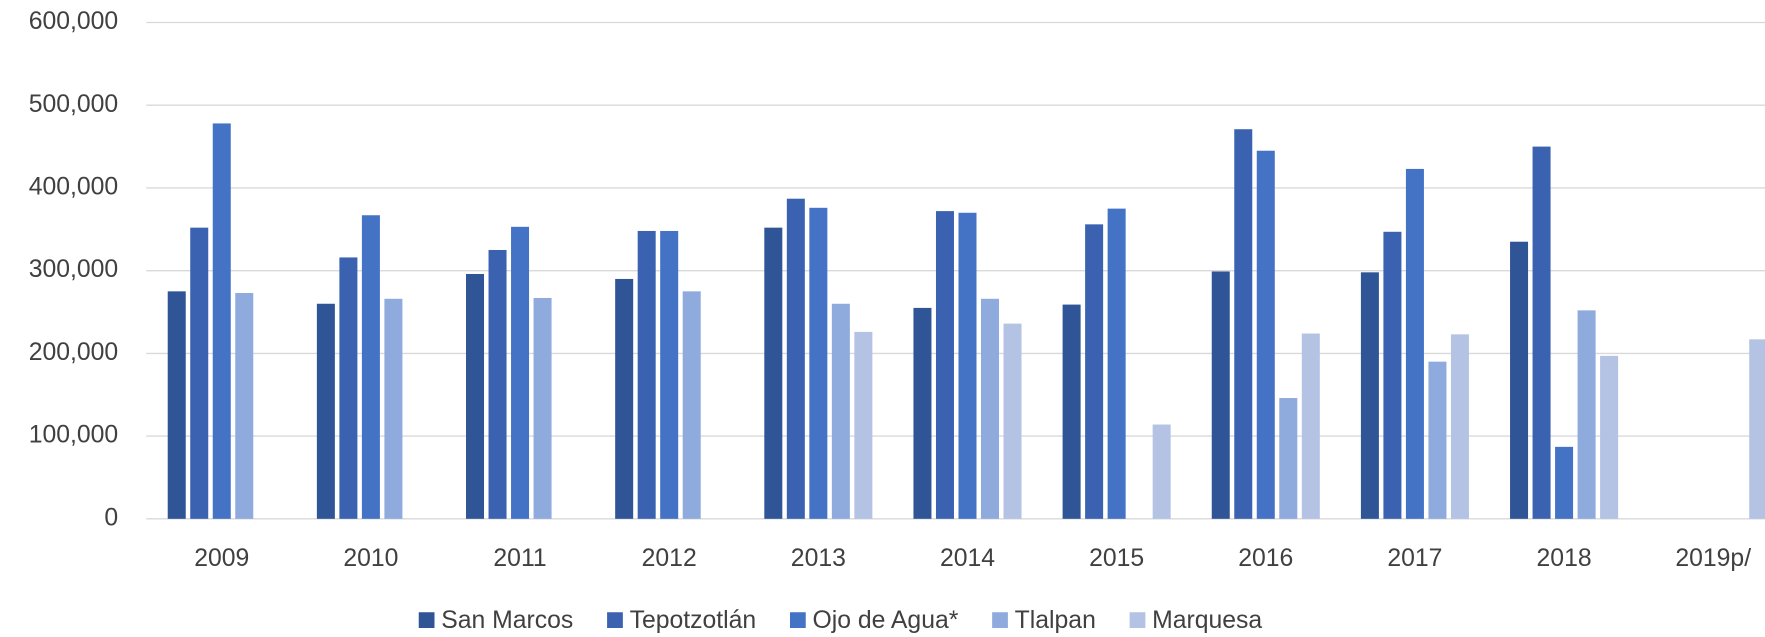 Image resolution: width=1765 pixels, height=637 pixels. I want to click on x-tick-label: 2018, so click(1564, 558).